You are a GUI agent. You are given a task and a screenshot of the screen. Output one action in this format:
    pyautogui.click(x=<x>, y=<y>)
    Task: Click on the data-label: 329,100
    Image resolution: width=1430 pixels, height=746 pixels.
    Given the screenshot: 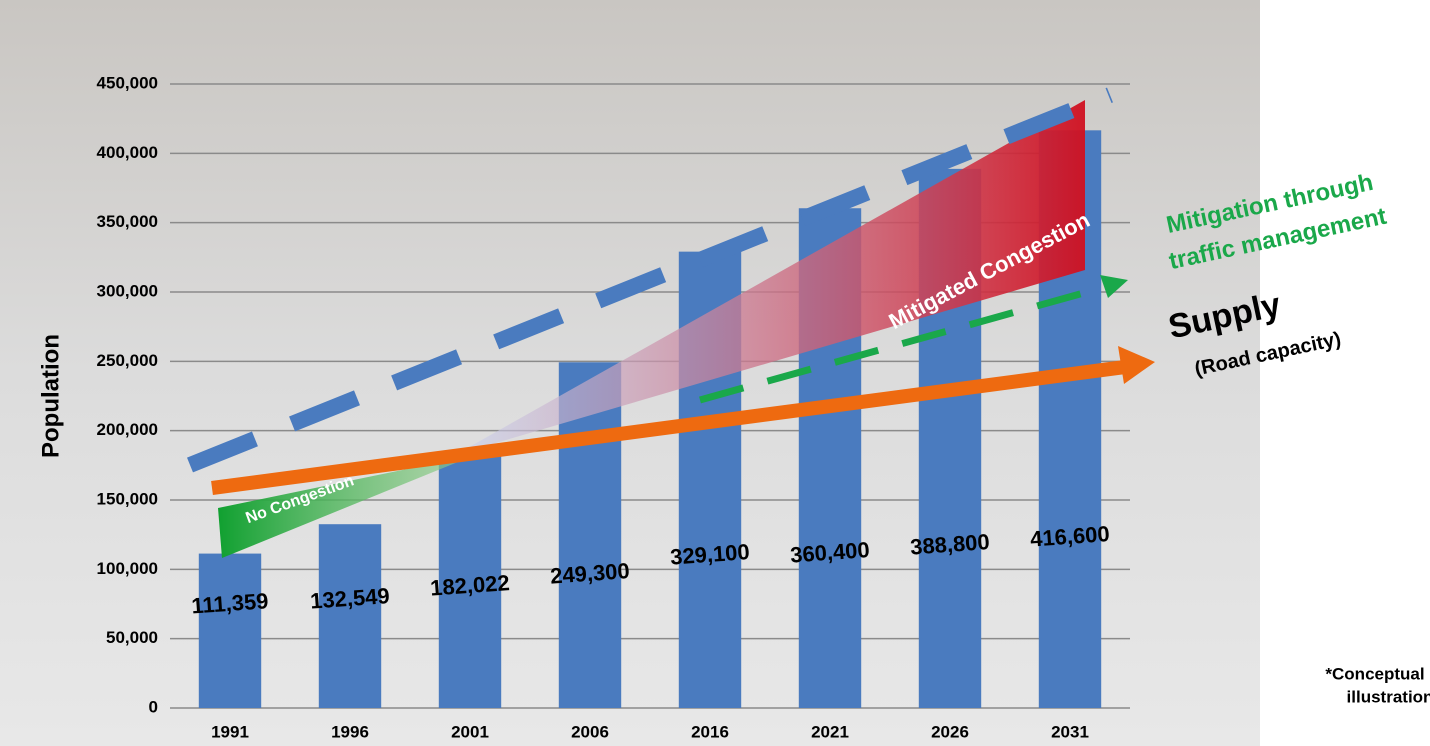 What is the action you would take?
    pyautogui.click(x=709, y=554)
    